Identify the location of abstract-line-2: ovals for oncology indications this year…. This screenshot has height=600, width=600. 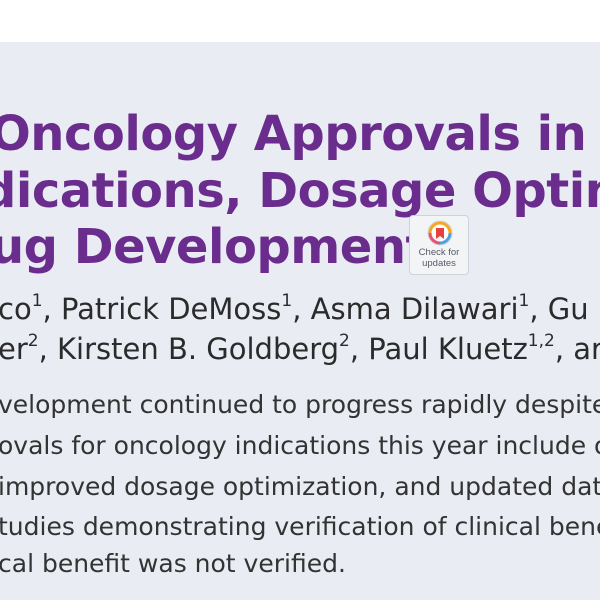
(300, 445).